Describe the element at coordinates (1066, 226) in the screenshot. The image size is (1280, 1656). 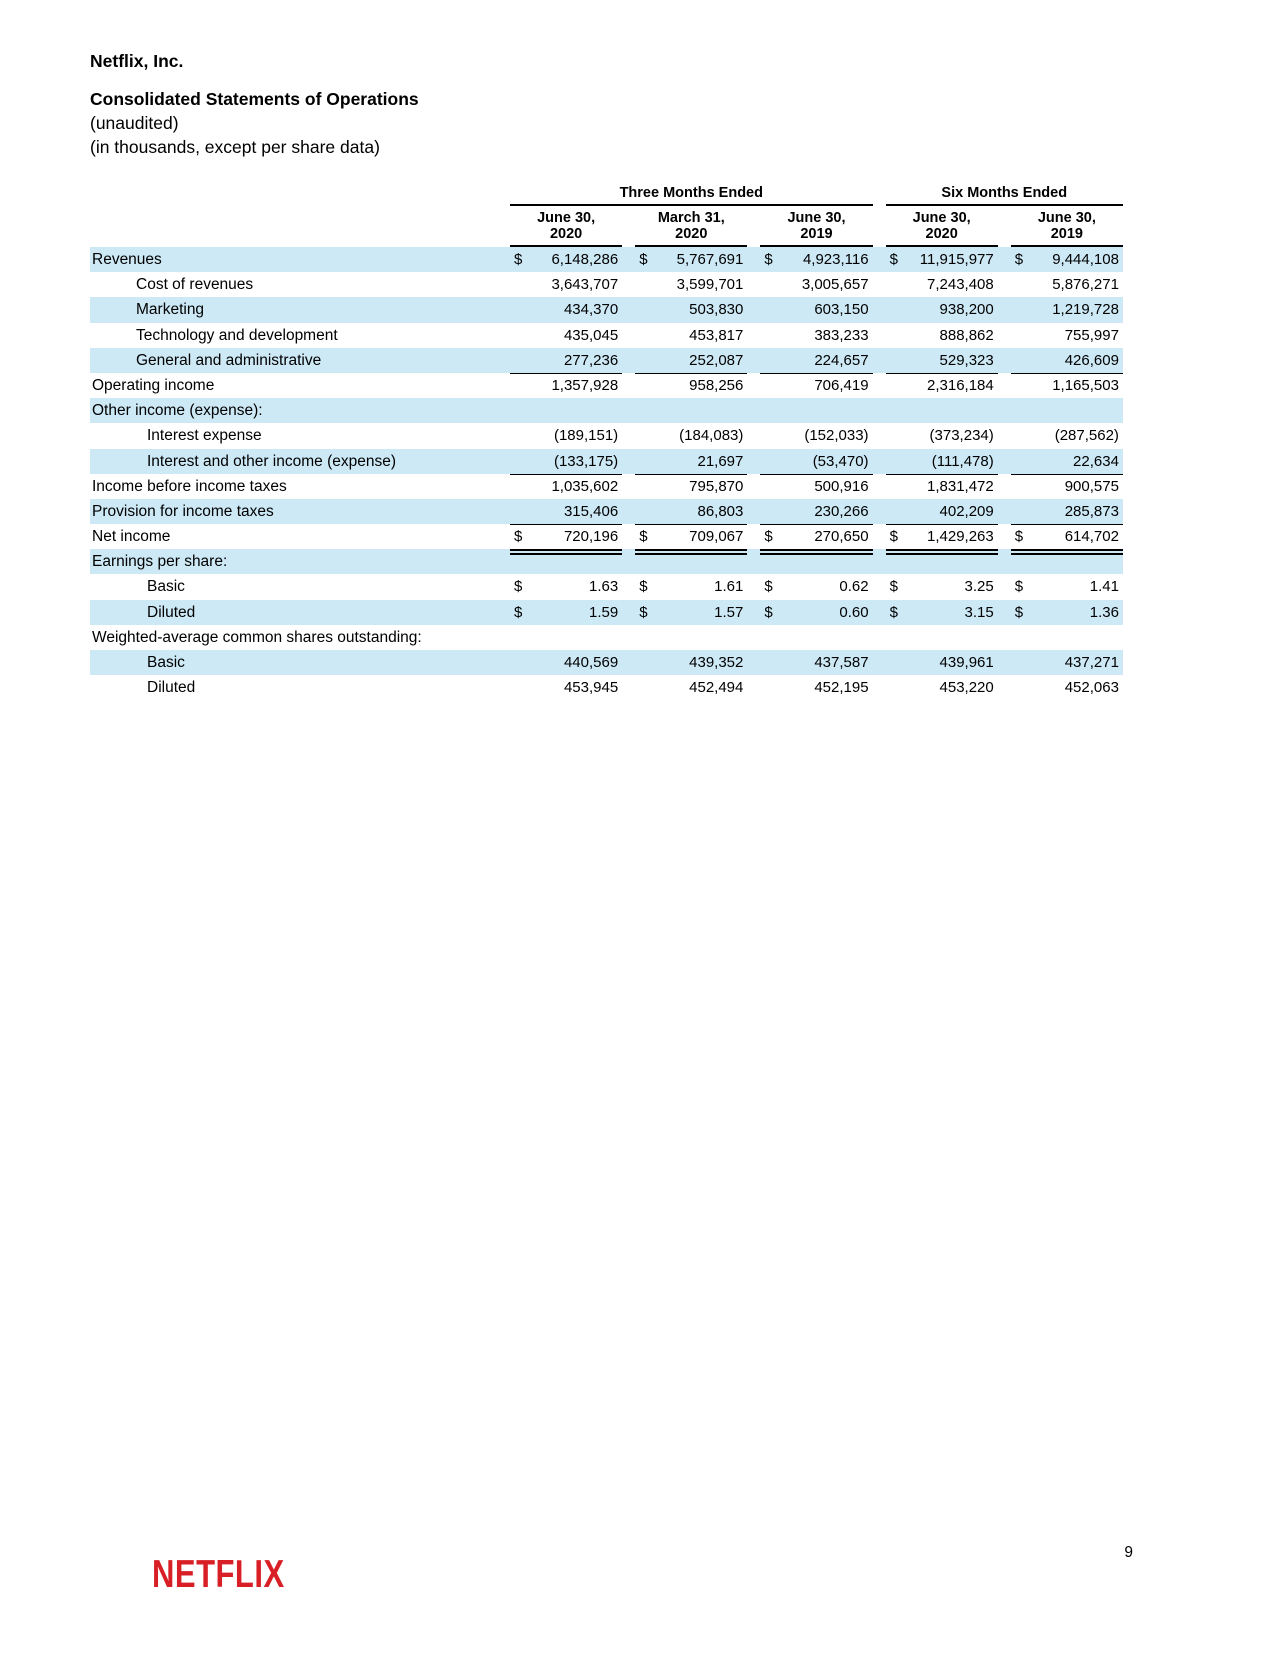
I see `column-header-5: June 30, 2019` at that location.